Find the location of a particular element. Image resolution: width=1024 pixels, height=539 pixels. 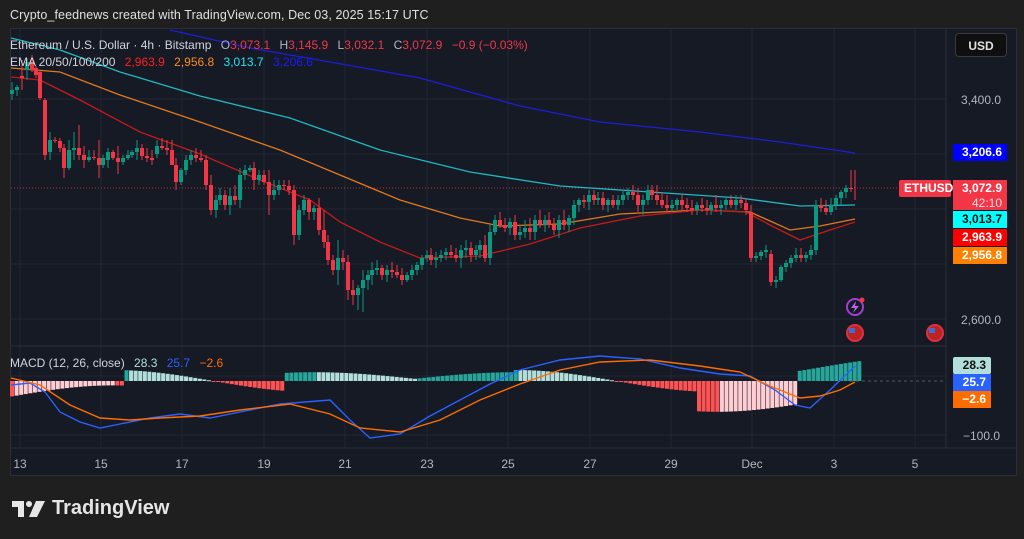

symbol-title: Ethereum / U.S. Dollar · 4h · Bitstamp is located at coordinates (111, 45).